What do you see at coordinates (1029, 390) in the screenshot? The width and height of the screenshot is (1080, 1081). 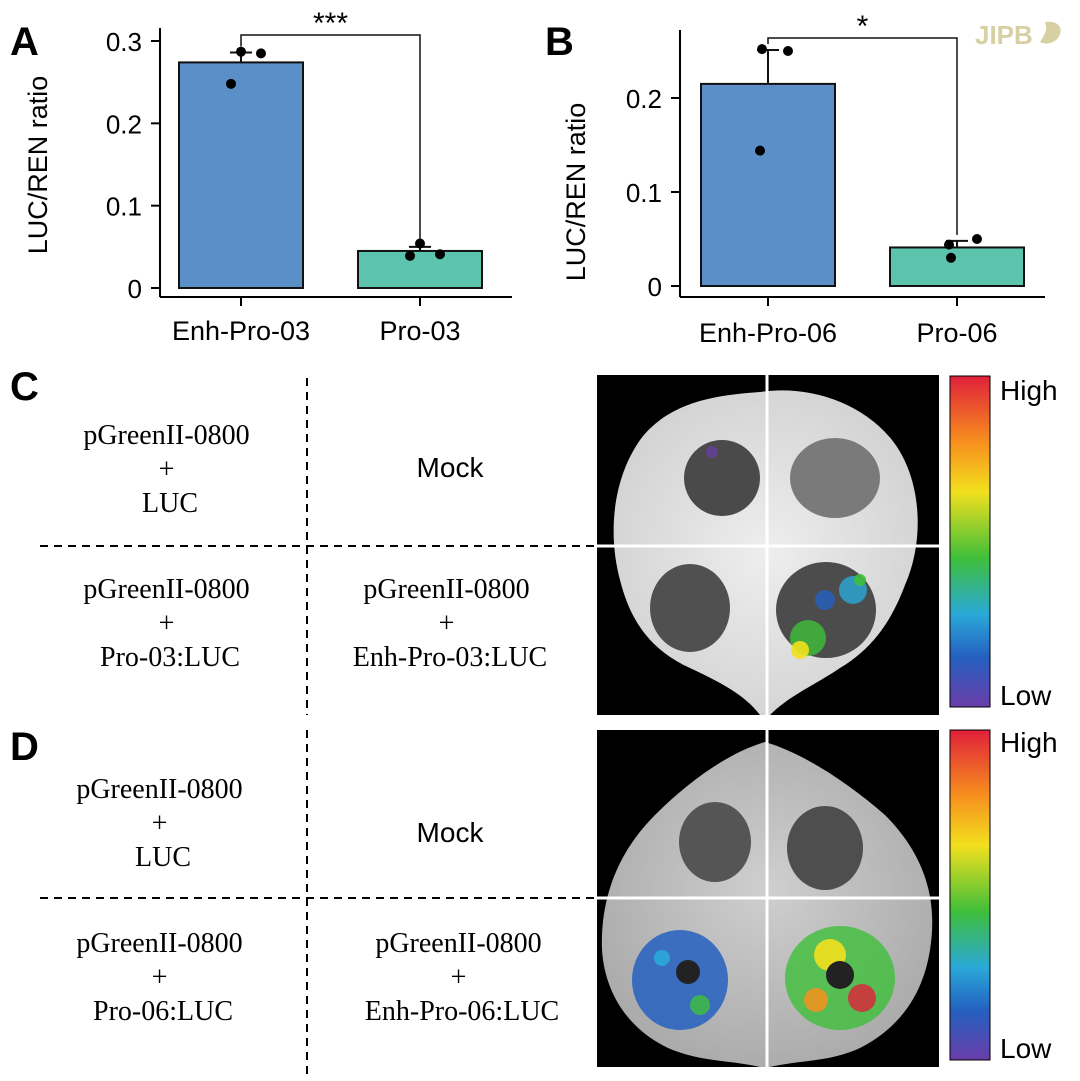 I see `scale-high-label-c: High` at bounding box center [1029, 390].